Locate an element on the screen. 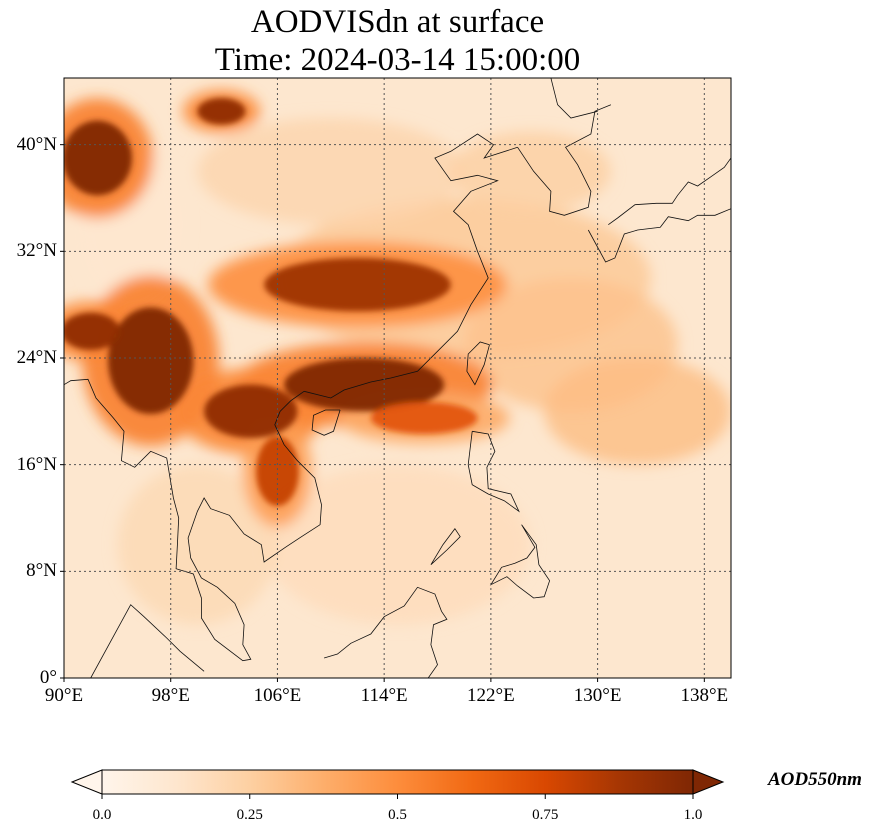 Image resolution: width=881 pixels, height=836 pixels. lon-label: 130°E is located at coordinates (597, 695).